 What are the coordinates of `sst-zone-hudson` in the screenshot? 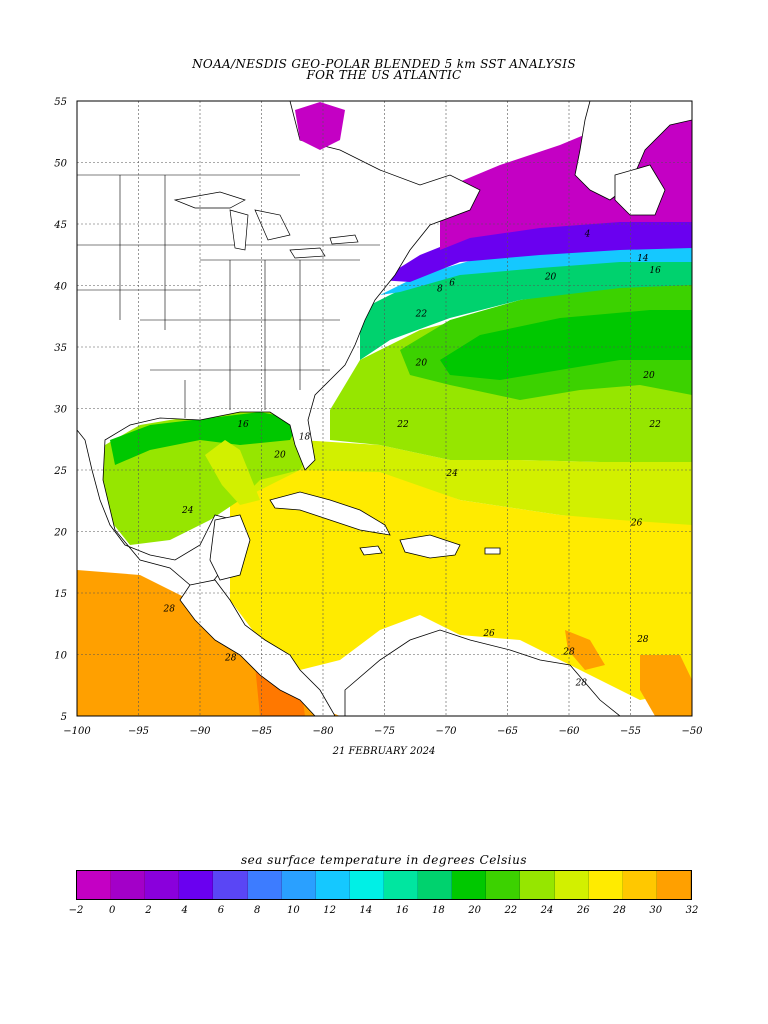 It's located at (320, 126).